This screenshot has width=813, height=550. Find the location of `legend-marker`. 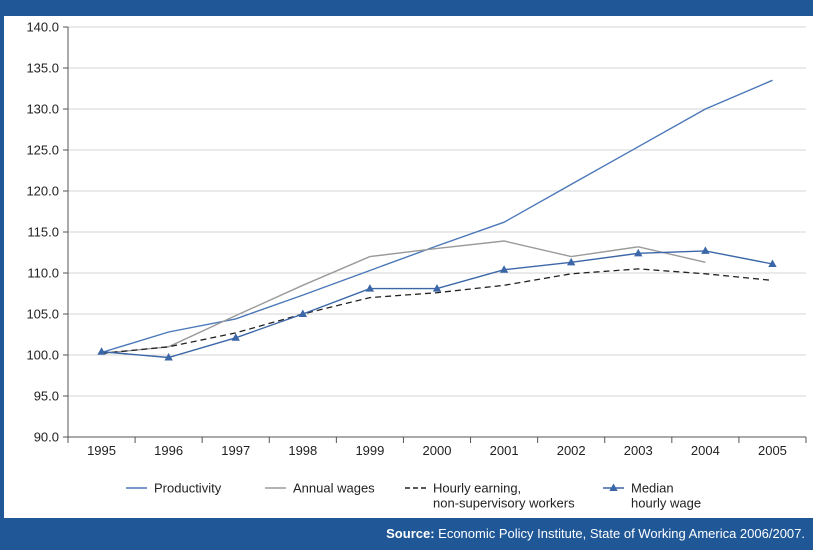

legend-marker is located at coordinates (613, 487).